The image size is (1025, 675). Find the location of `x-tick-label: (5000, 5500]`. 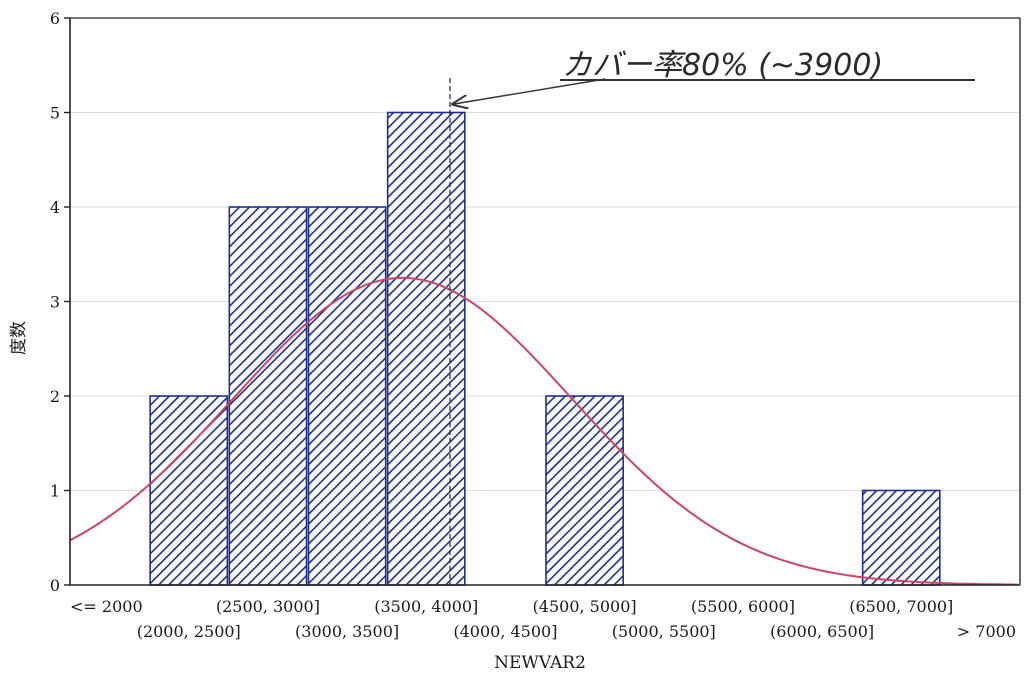

x-tick-label: (5000, 5500] is located at coordinates (664, 631).